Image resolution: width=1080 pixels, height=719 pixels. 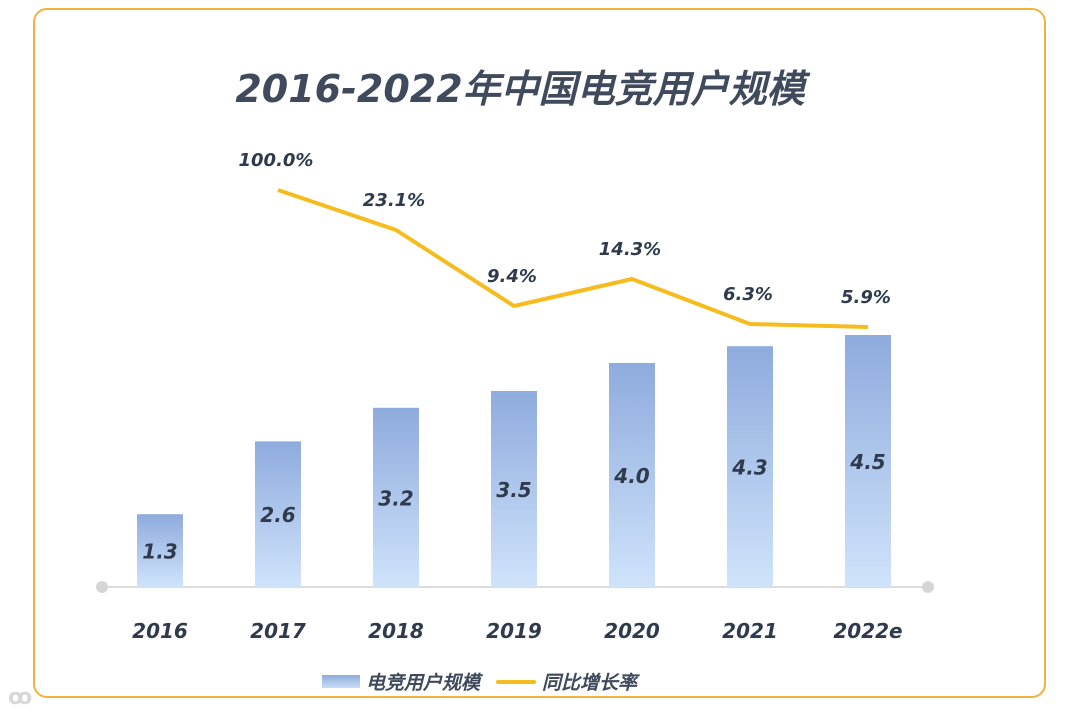 I want to click on legend-line-label: 同比增长率, so click(x=590, y=683).